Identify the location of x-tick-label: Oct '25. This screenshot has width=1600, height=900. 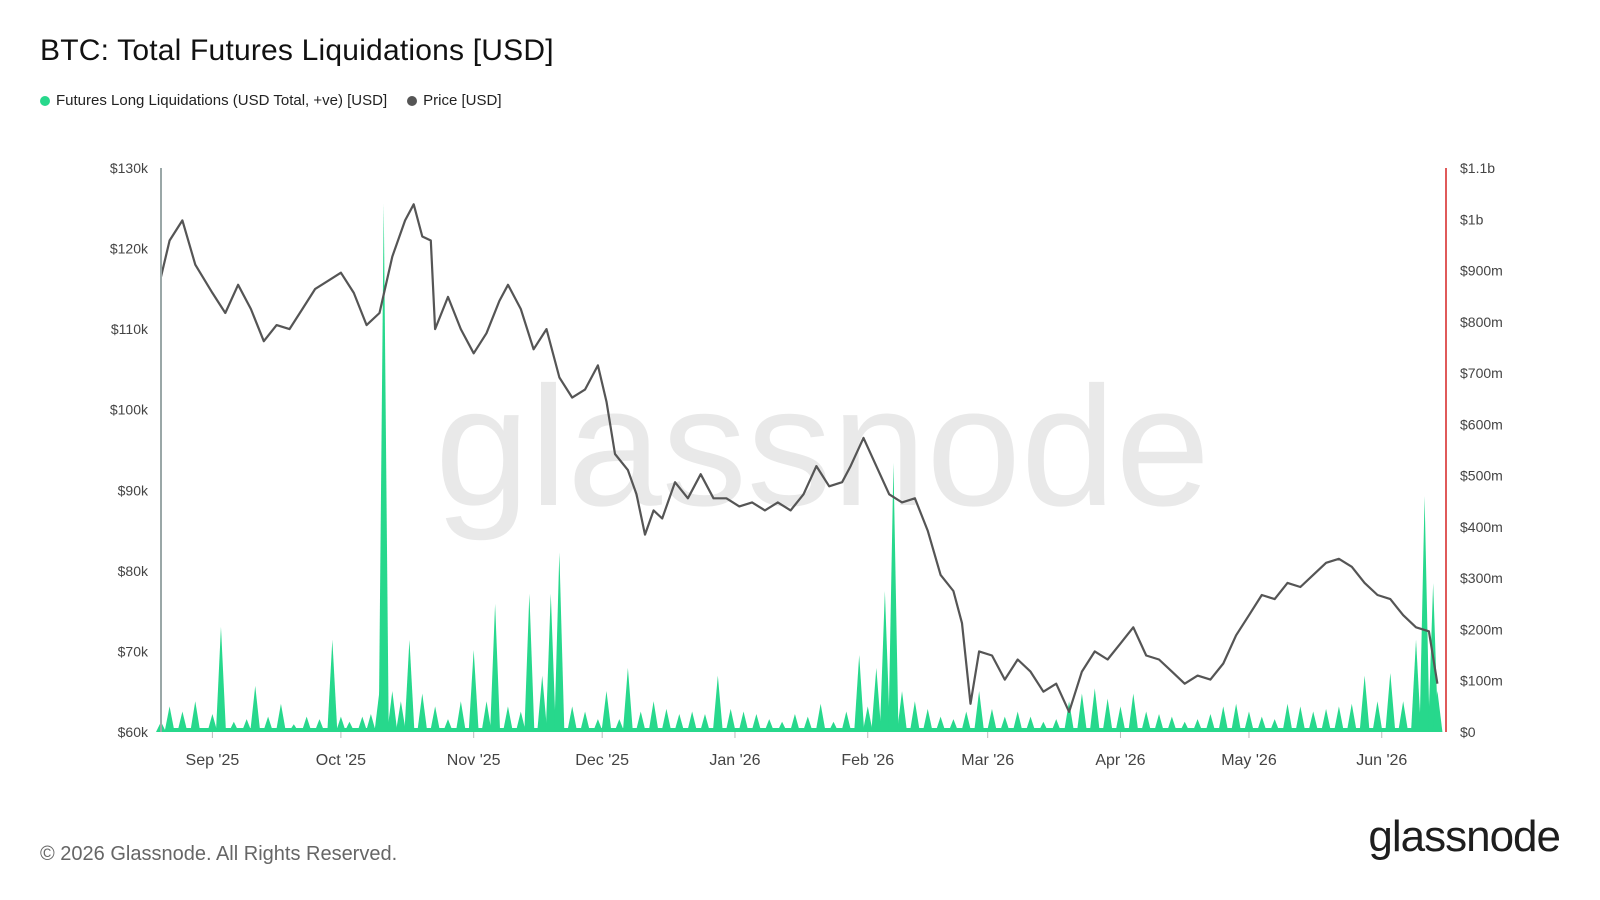
(341, 760).